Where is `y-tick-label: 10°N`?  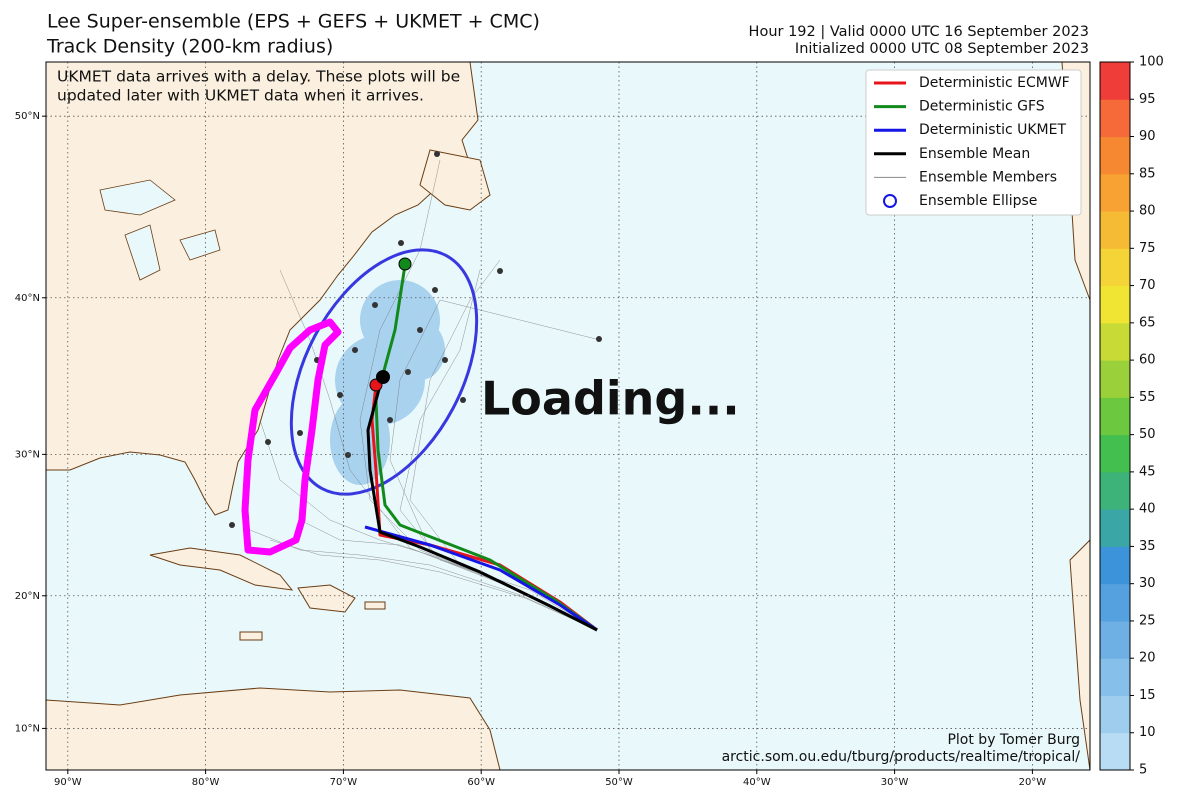
y-tick-label: 10°N is located at coordinates (27, 728).